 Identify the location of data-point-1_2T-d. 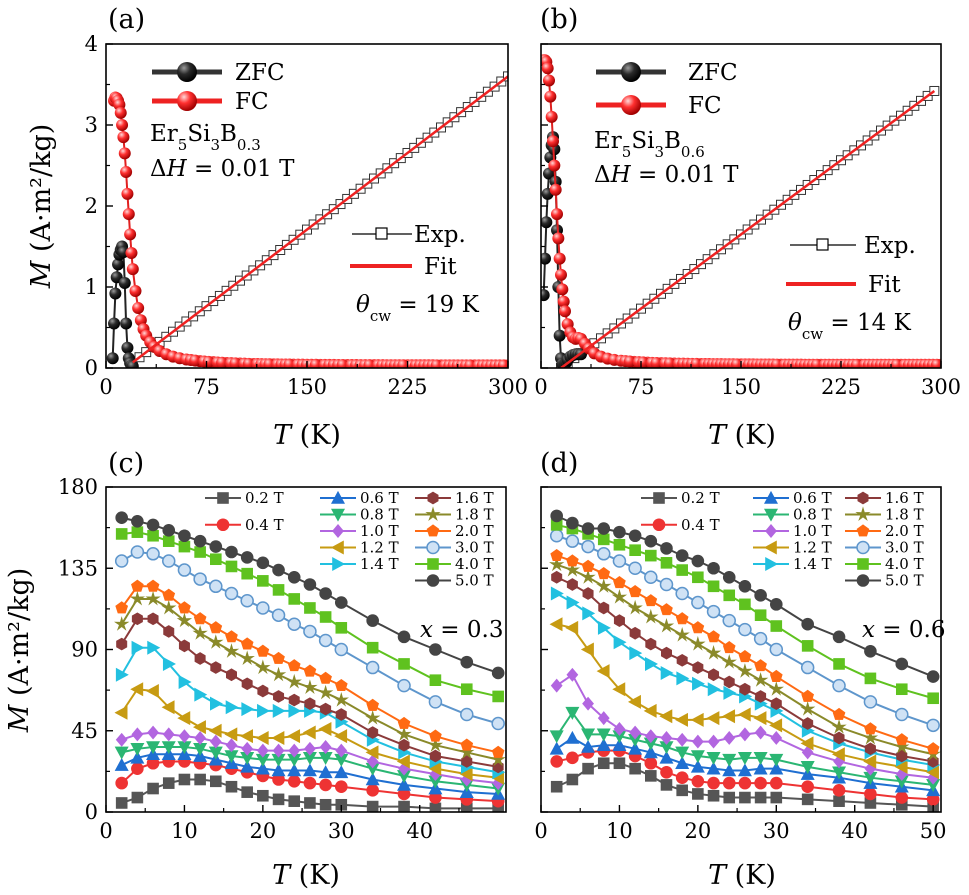
(870, 761).